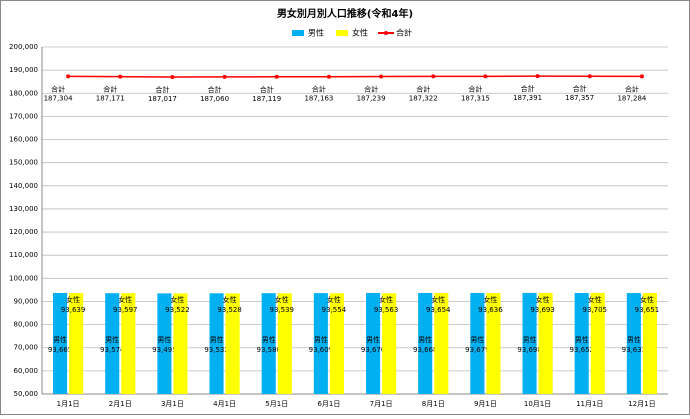  What do you see at coordinates (23, 232) in the screenshot?
I see `y-tick-label: 120,000` at bounding box center [23, 232].